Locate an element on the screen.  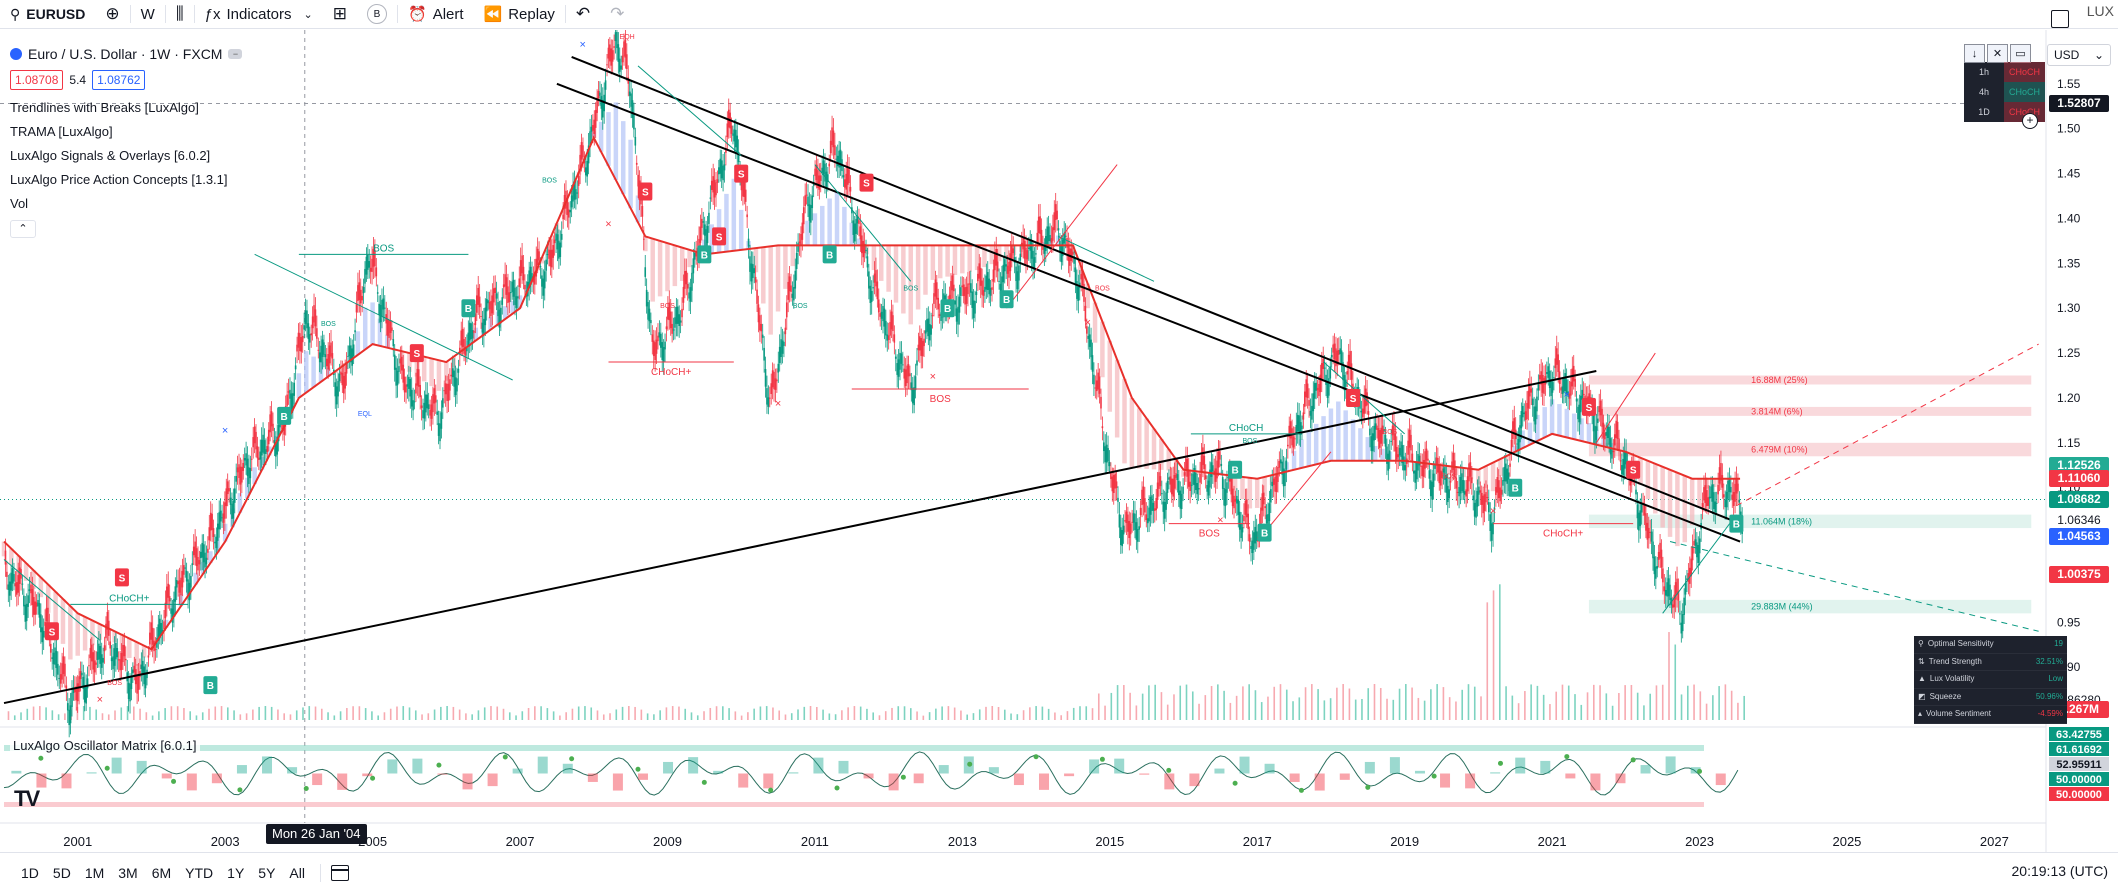
indicator-trendlines: Trendlines with Breaks [LuxAlgo] is located at coordinates (104, 107).